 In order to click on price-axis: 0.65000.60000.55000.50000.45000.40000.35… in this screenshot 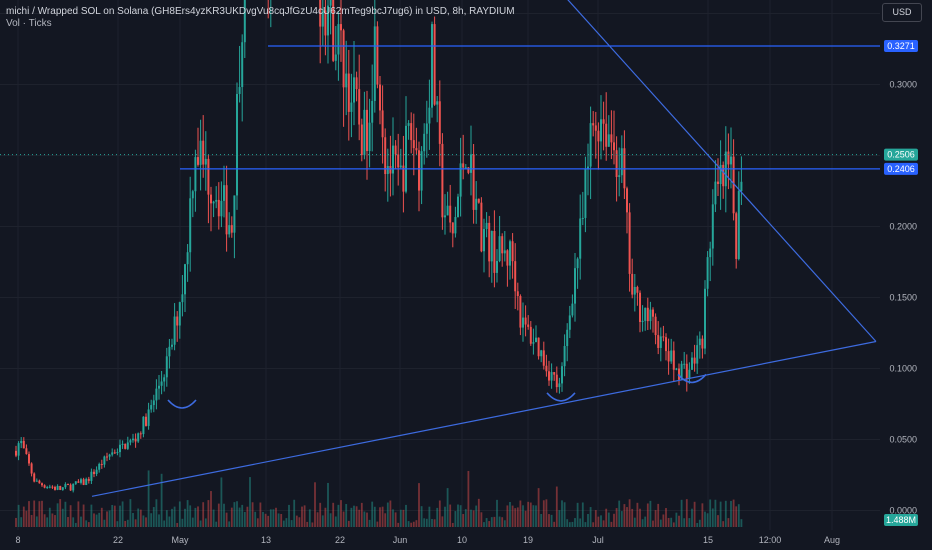, I will do `click(906, 275)`.